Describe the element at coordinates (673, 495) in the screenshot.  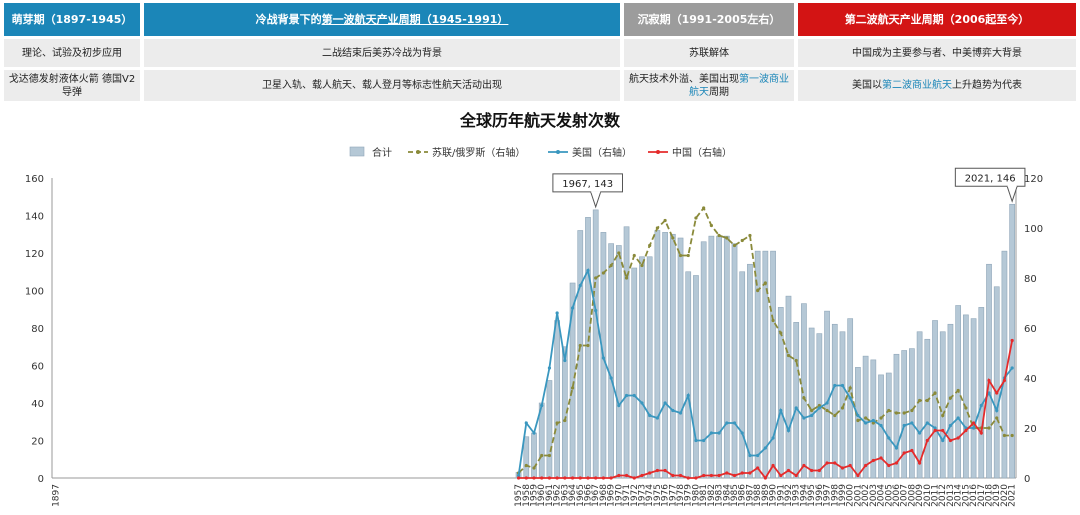
I see `x-tick-label: 1977` at that location.